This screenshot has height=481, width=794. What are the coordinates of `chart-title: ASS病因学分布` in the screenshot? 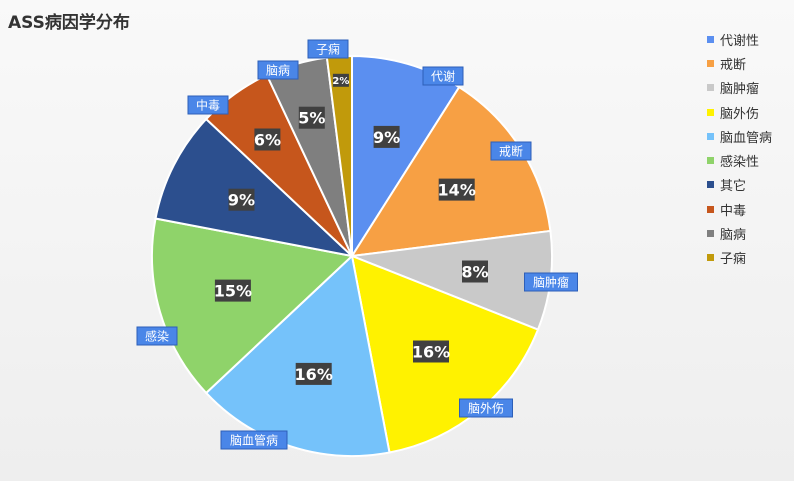 It's located at (69, 23).